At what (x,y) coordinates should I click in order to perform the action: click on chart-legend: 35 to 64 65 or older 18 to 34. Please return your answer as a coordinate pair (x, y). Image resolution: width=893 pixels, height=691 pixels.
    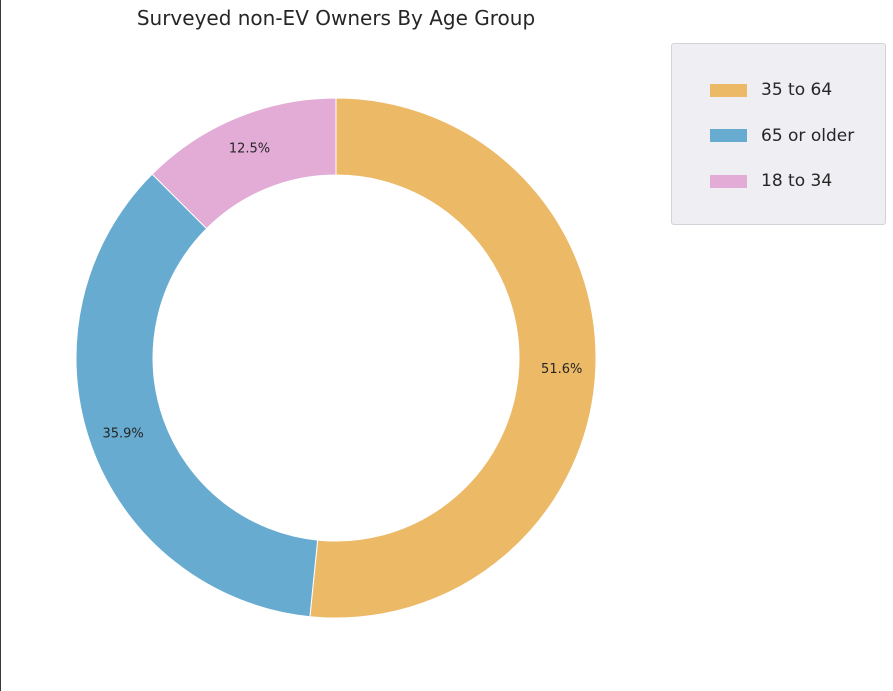
    Looking at the image, I should click on (778, 134).